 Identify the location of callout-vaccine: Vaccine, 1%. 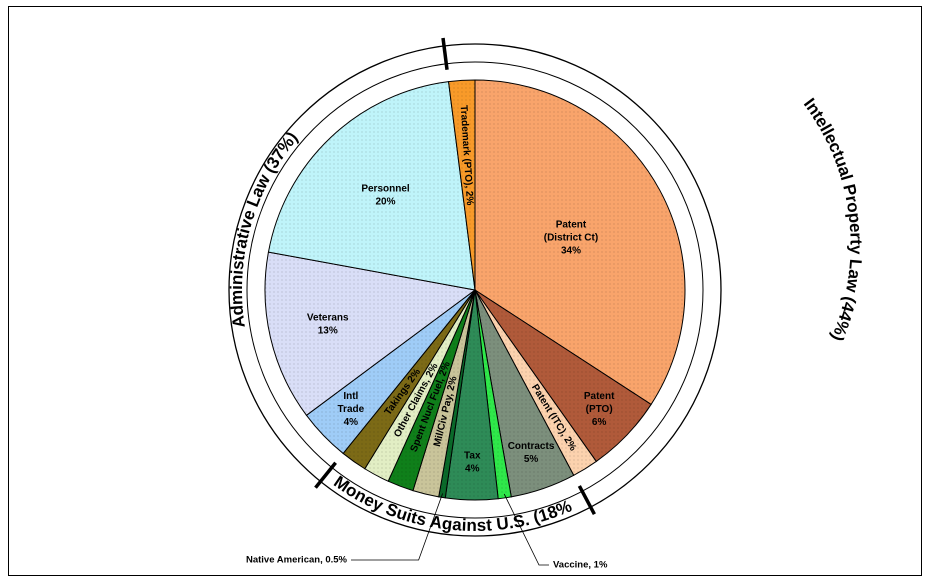
(580, 565).